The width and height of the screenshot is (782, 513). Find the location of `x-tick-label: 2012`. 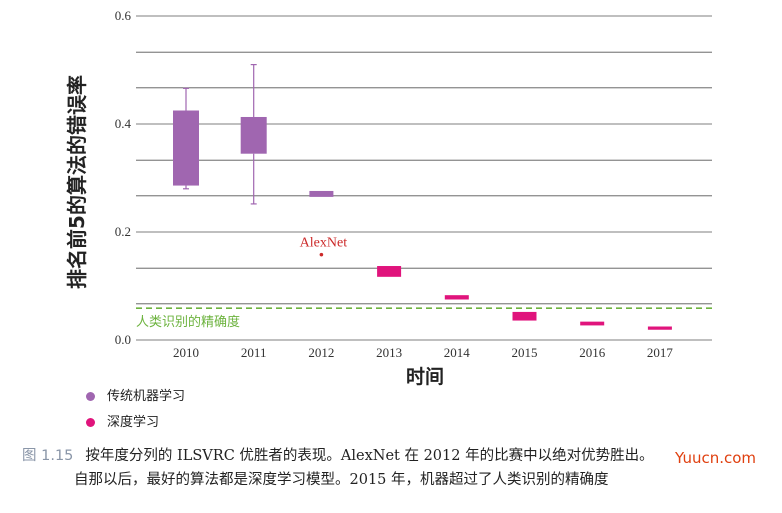

x-tick-label: 2012 is located at coordinates (321, 352).